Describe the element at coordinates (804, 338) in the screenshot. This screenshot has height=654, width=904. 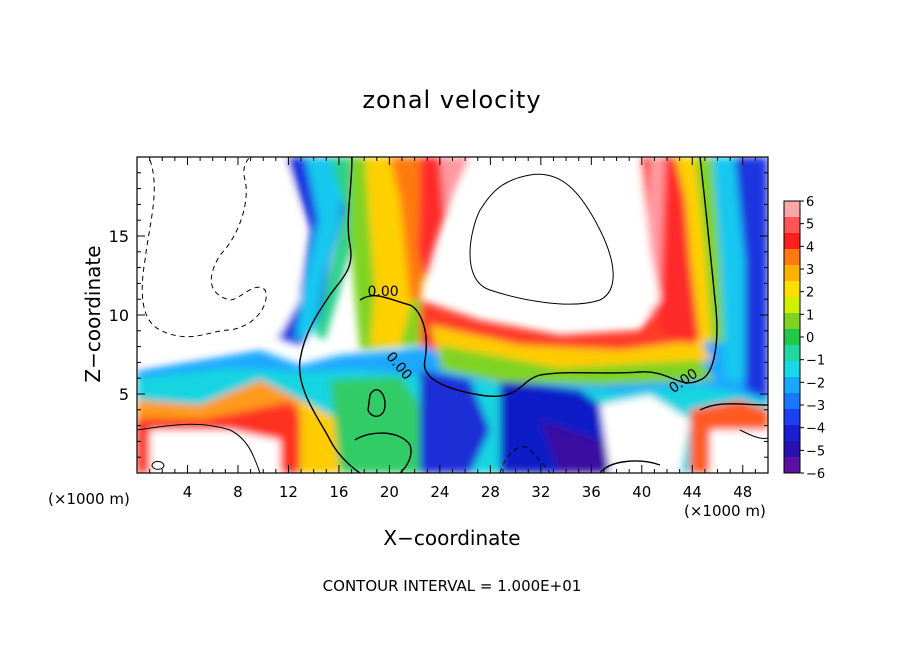
I see `colorbar: 6 5 4 3 2 1 0 −1 −2 −3 −4 −5 −6` at that location.